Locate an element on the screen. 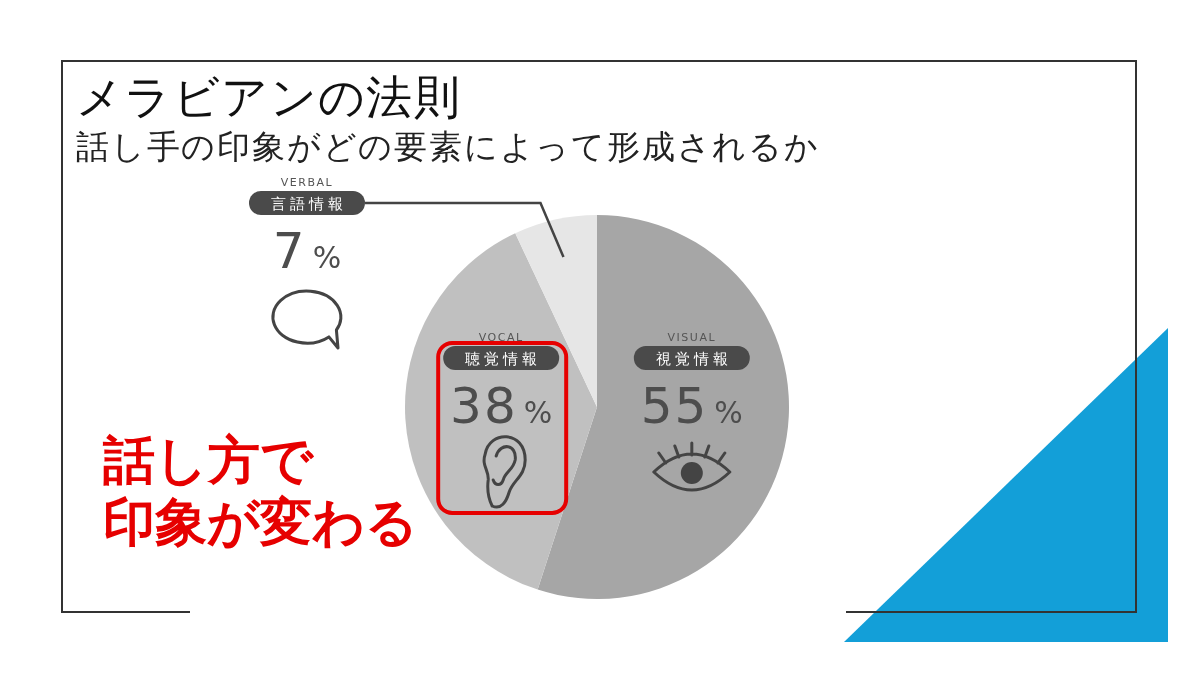 This screenshot has width=1200, height=675. slice-label: 視覚情報 is located at coordinates (693, 358).